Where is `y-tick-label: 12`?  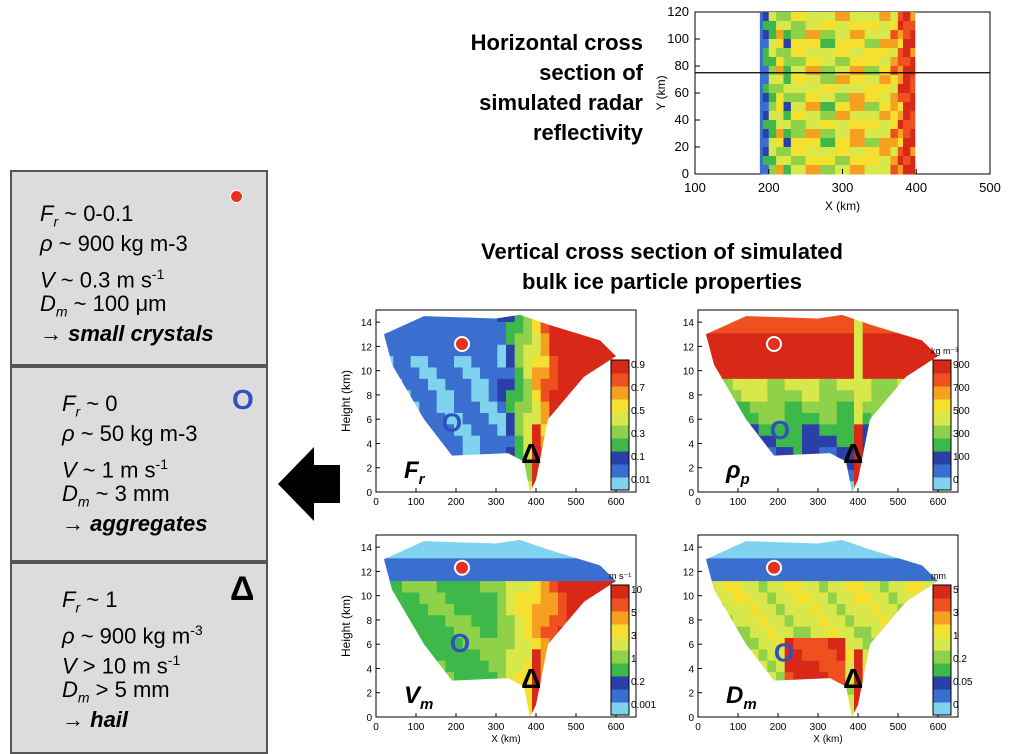
y-tick-label: 12 is located at coordinates (367, 572).